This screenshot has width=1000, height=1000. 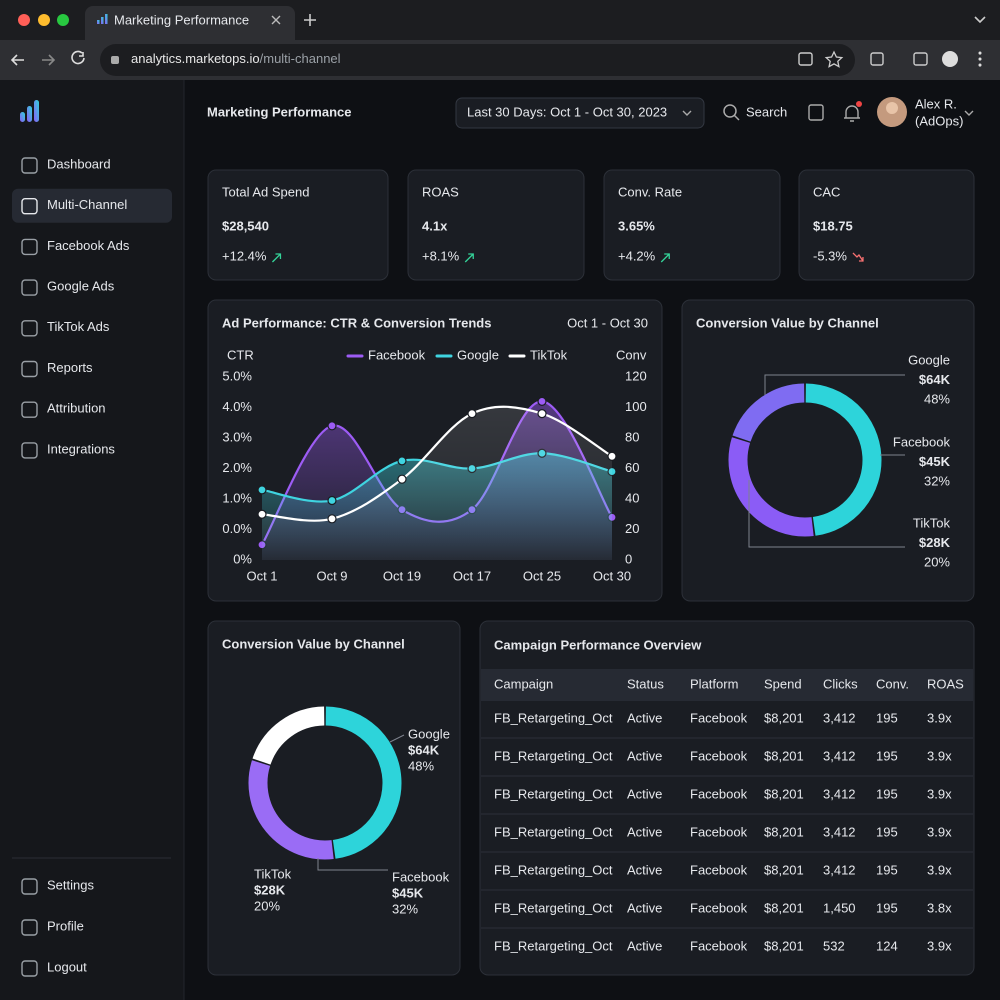 I want to click on date-range: Last 30 Days: Oct 1 - Oct 30, 2023, so click(x=567, y=111).